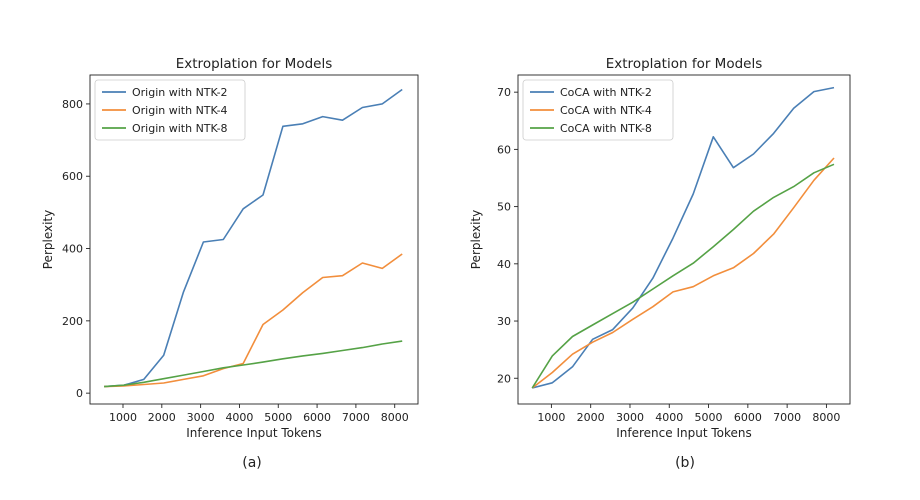  I want to click on y-tick-label: 20, so click(504, 378).